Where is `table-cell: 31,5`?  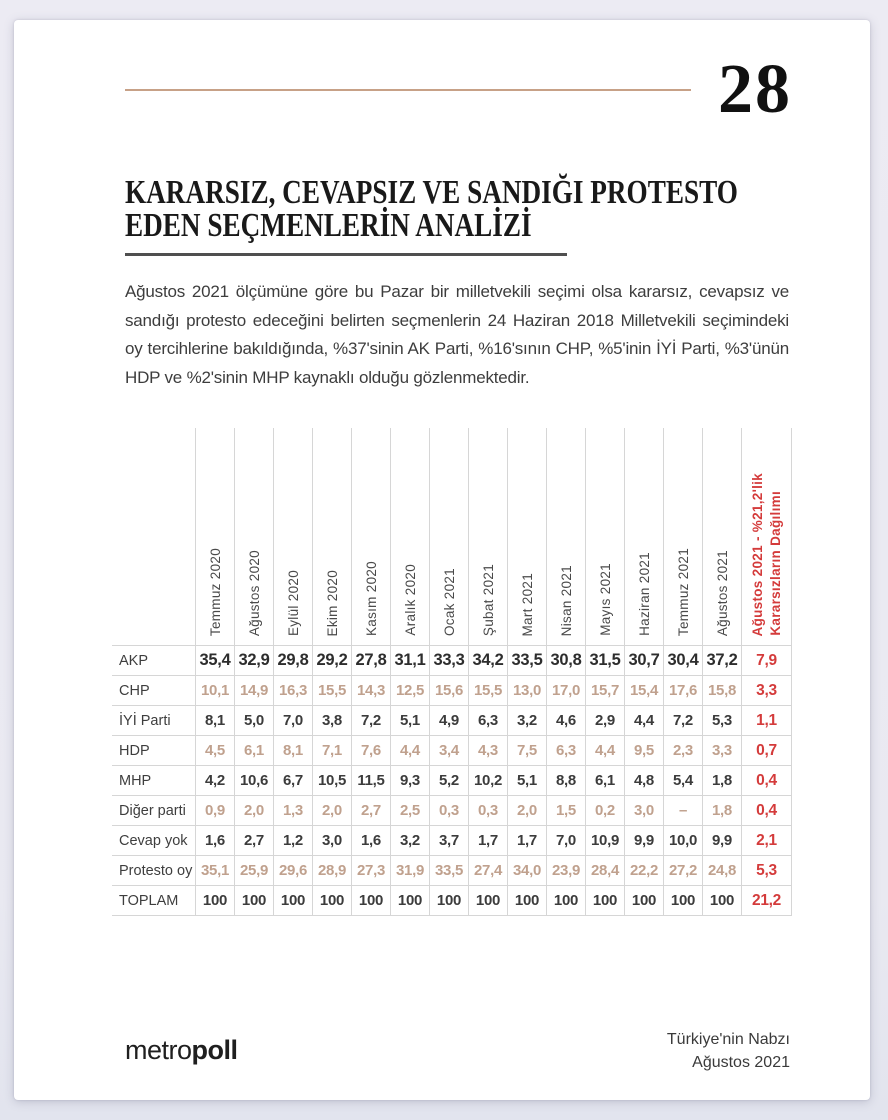
table-cell: 31,5 is located at coordinates (604, 661).